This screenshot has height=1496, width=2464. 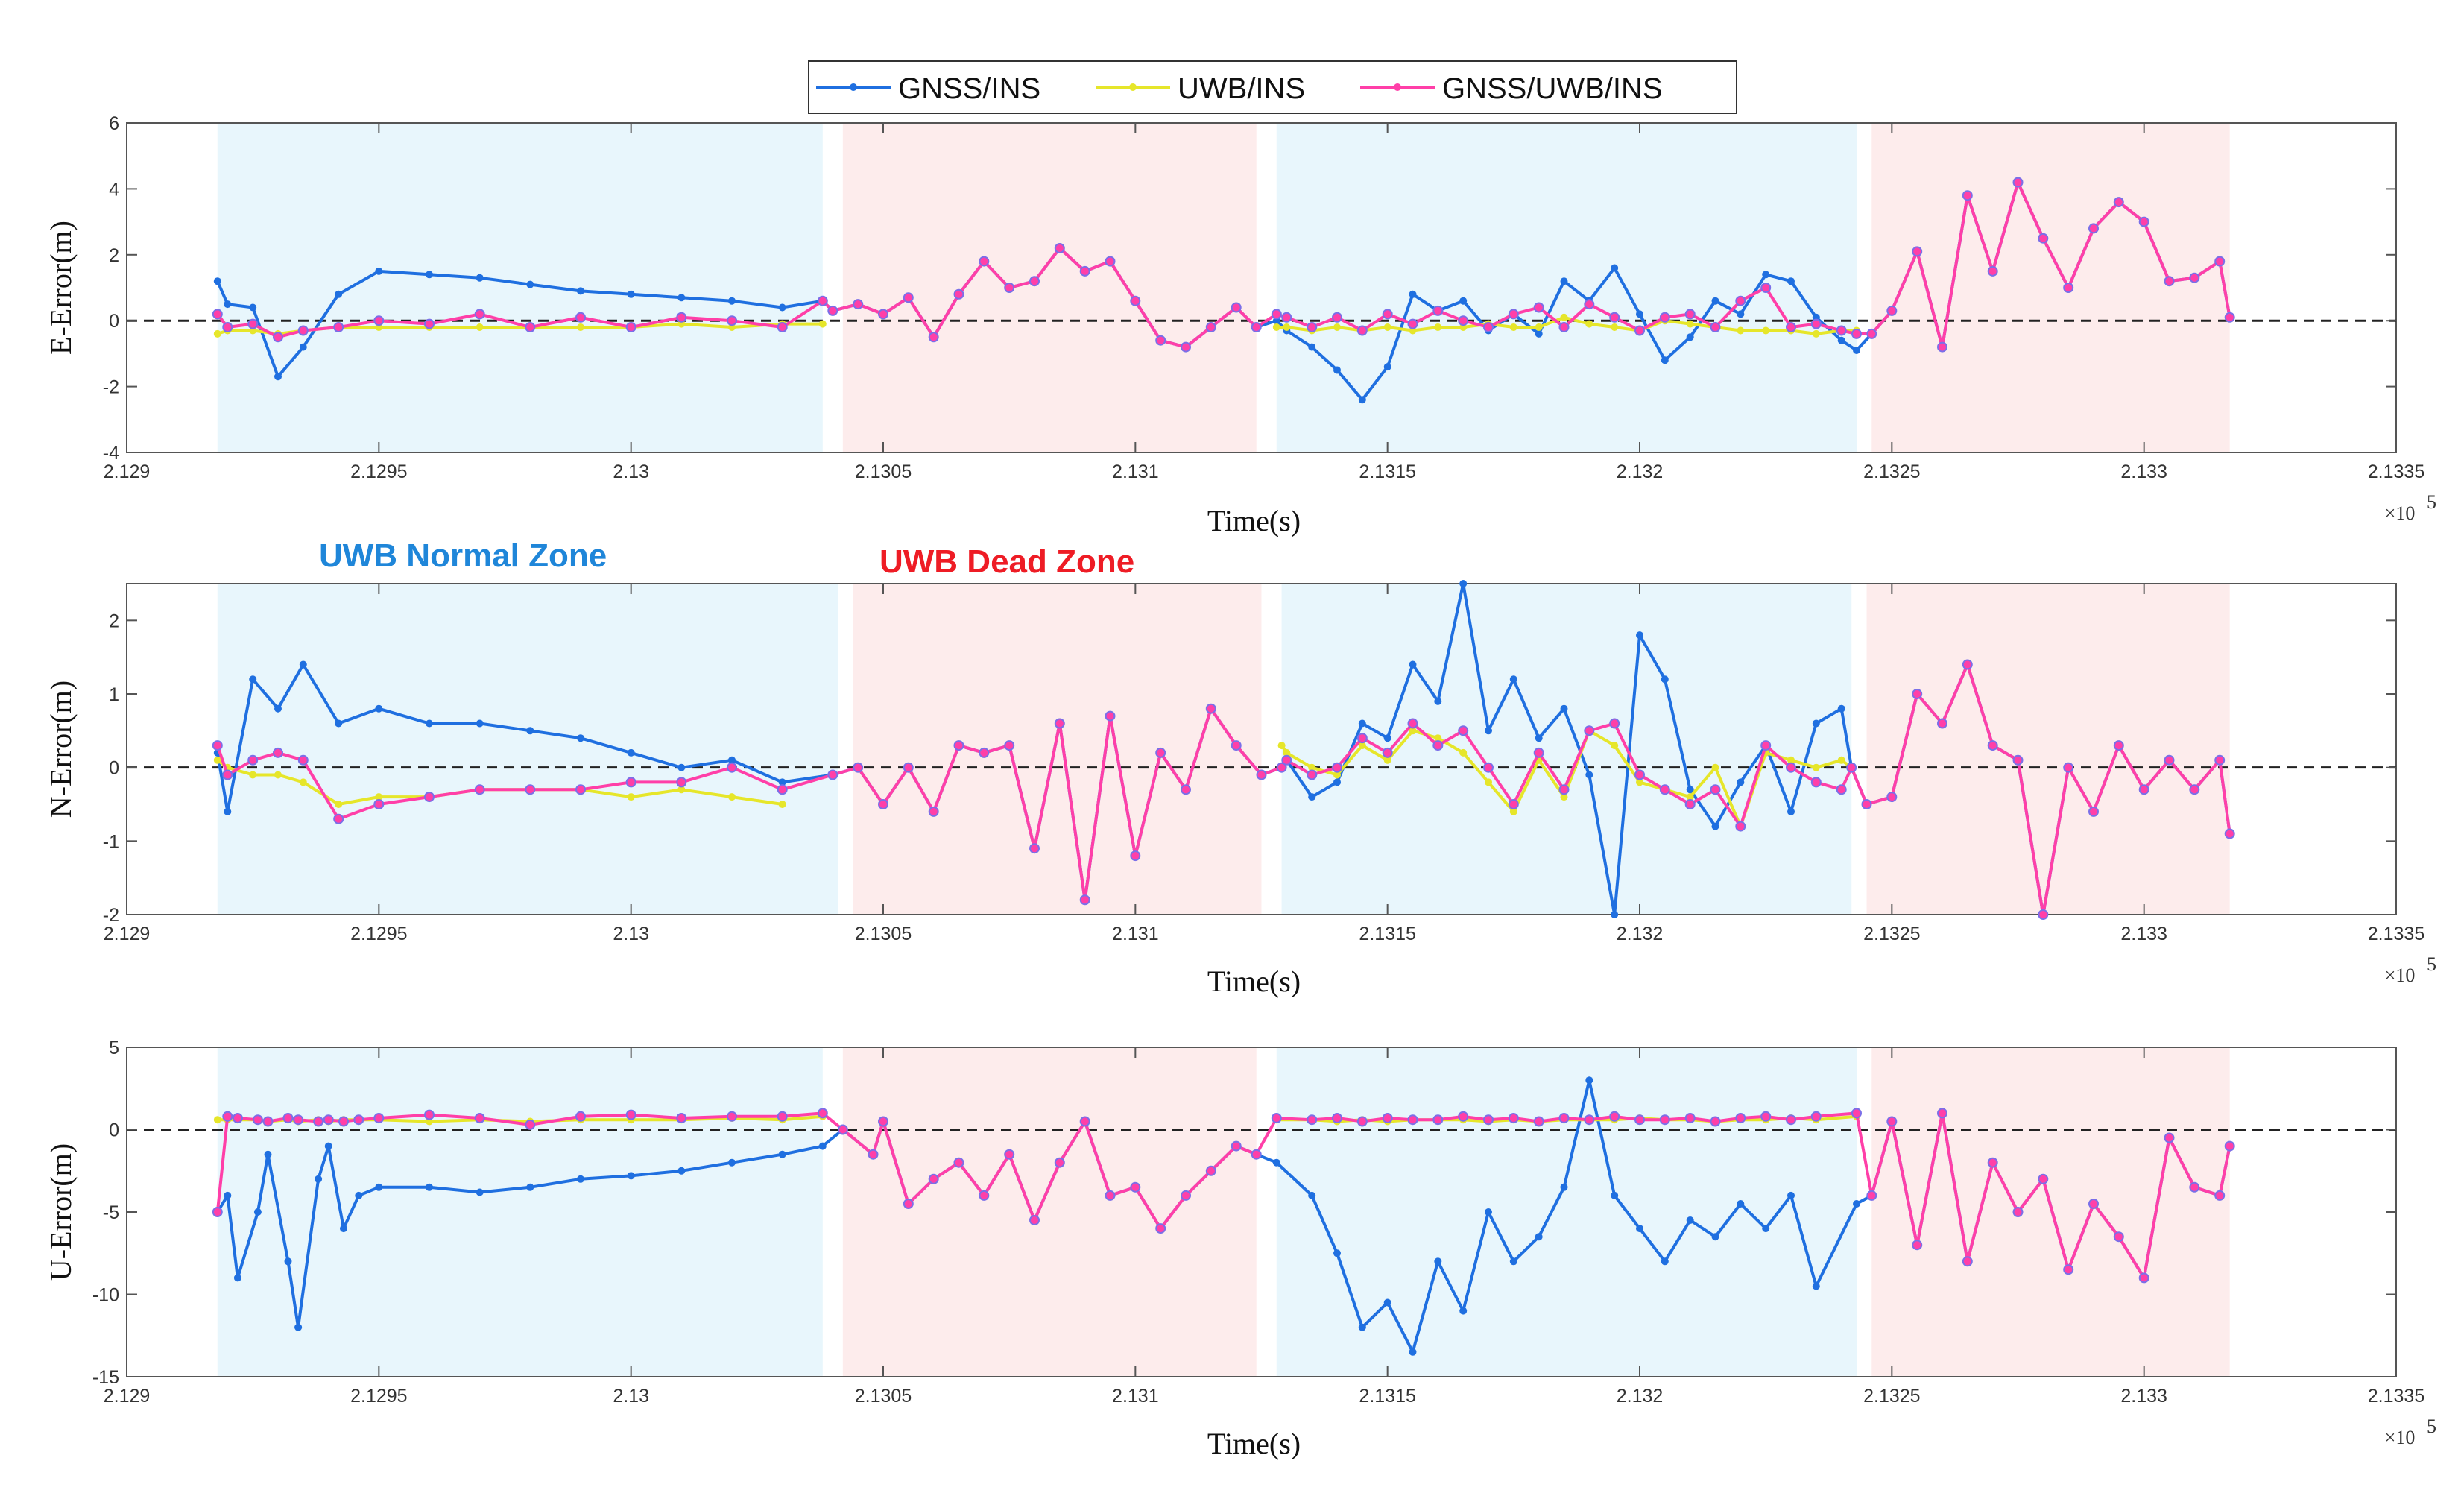 What do you see at coordinates (127, 934) in the screenshot?
I see `n-error-xtick-label: 2.129` at bounding box center [127, 934].